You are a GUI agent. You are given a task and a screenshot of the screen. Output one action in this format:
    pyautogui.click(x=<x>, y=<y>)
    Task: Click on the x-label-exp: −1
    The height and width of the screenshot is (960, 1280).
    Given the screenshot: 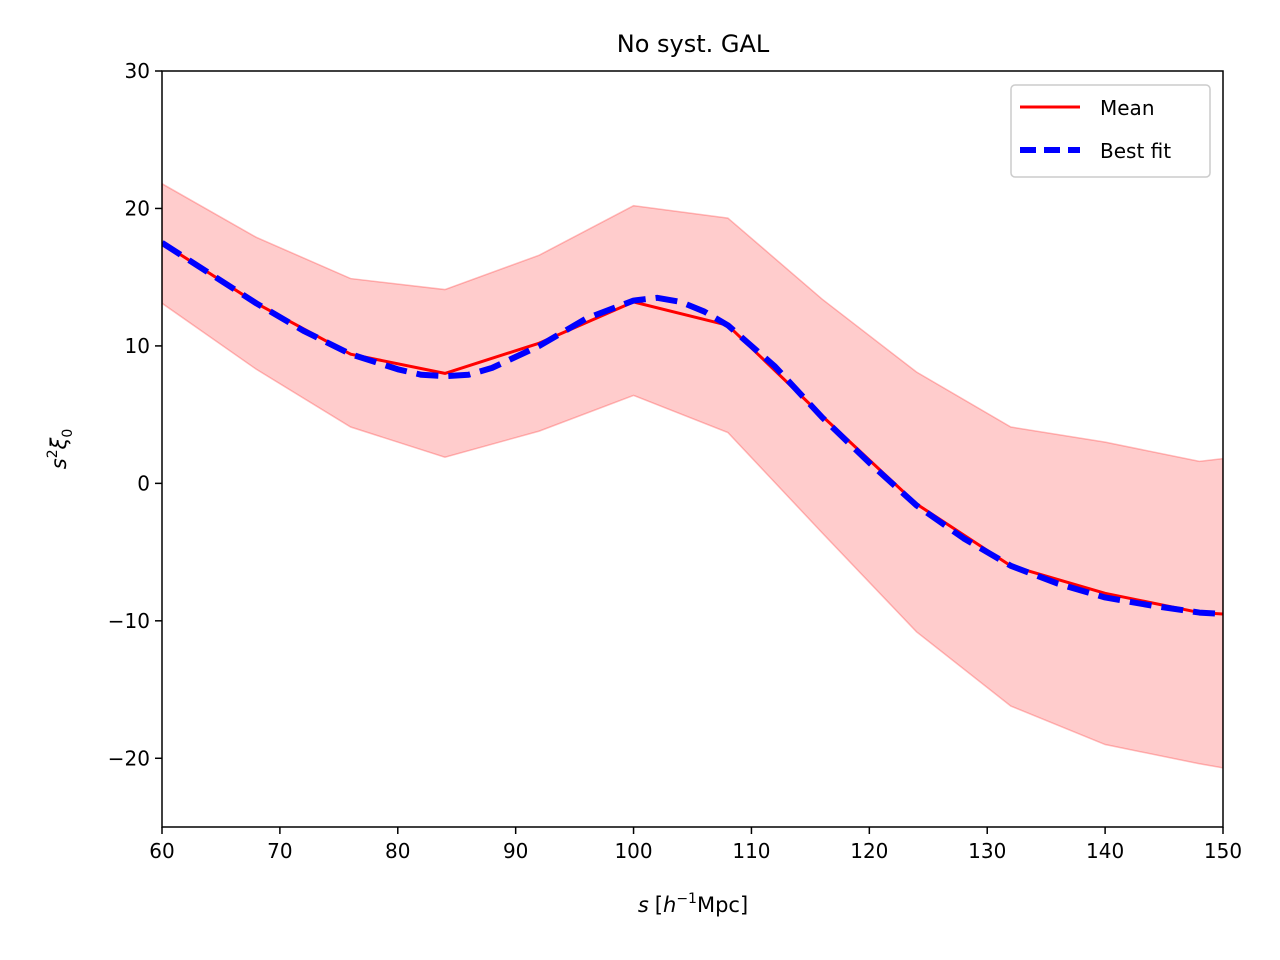 What is the action you would take?
    pyautogui.click(x=686, y=899)
    